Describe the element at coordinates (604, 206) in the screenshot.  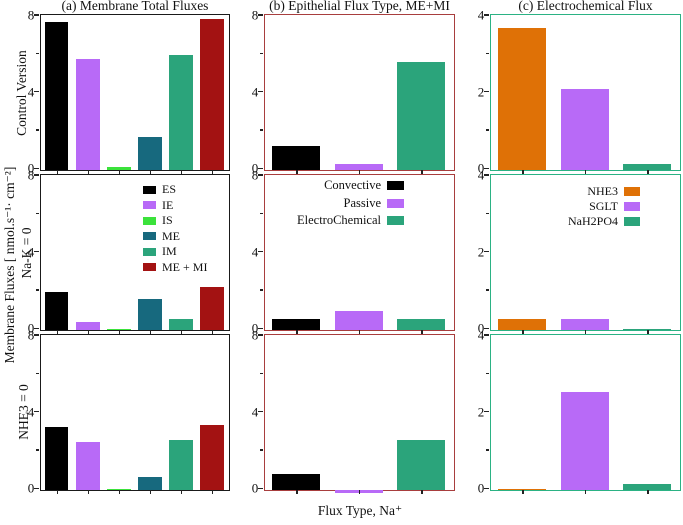
I see `legend-c: NHE3 SGLT NaH2PO4` at that location.